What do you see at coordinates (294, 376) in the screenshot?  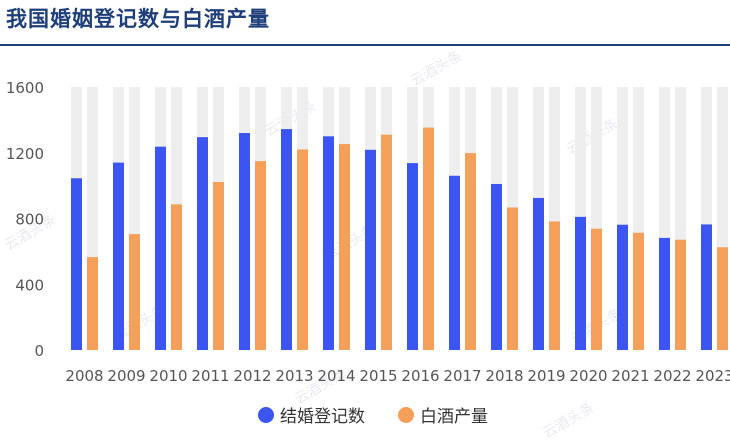 I see `x-tick-label: 2013` at bounding box center [294, 376].